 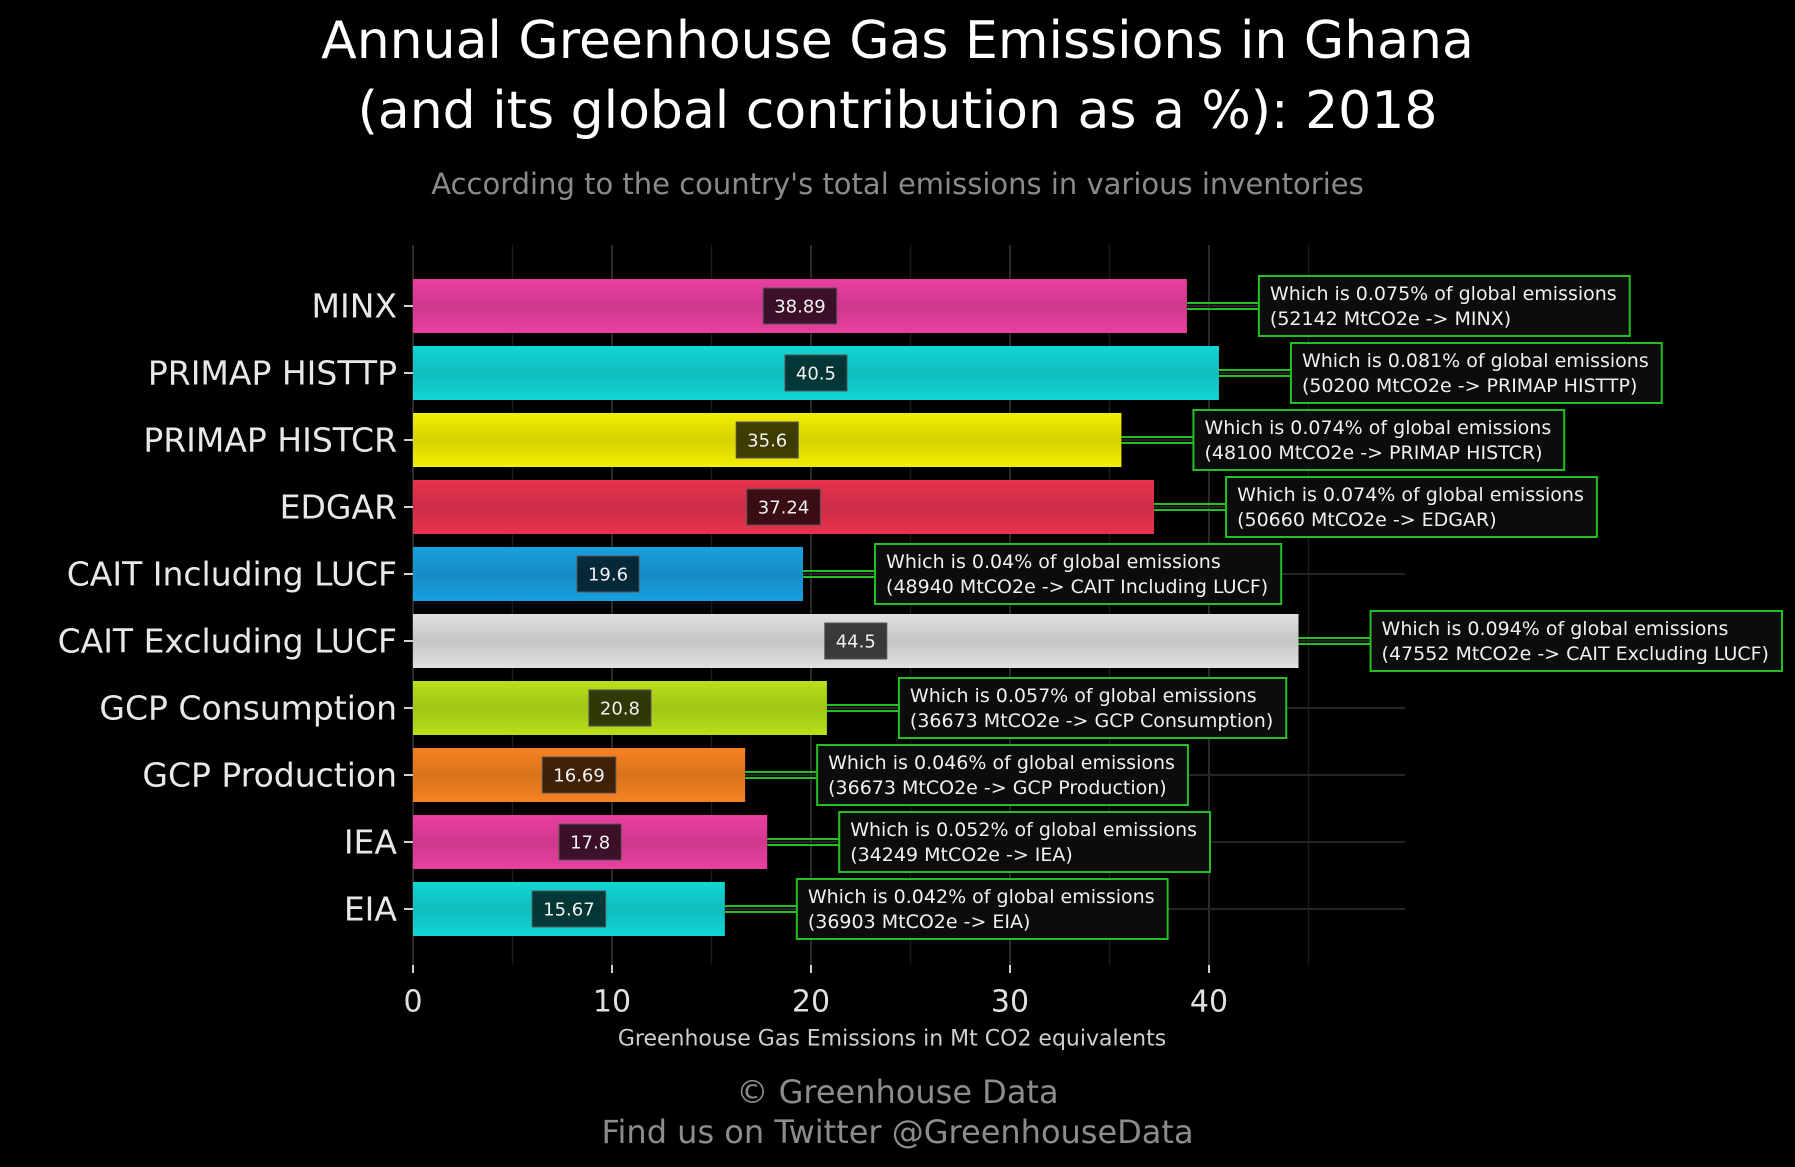 What do you see at coordinates (1475, 361) in the screenshot?
I see `annotation-line-1: Which is 0.081% of global emissions` at bounding box center [1475, 361].